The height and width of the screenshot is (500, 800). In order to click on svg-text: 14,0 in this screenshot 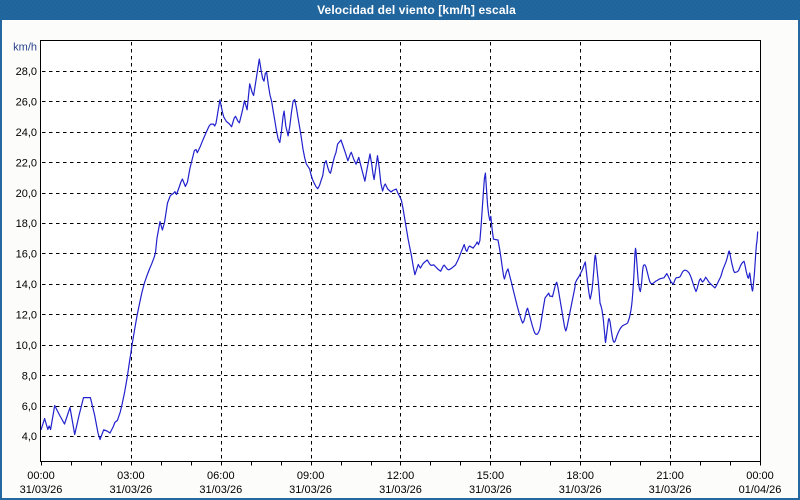, I will do `click(26, 285)`.